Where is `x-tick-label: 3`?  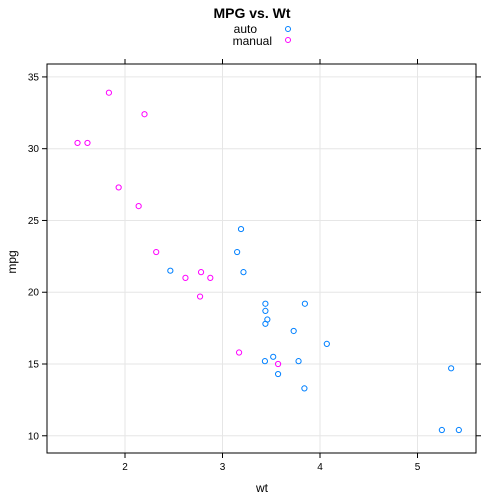 x-tick-label: 3 is located at coordinates (223, 467).